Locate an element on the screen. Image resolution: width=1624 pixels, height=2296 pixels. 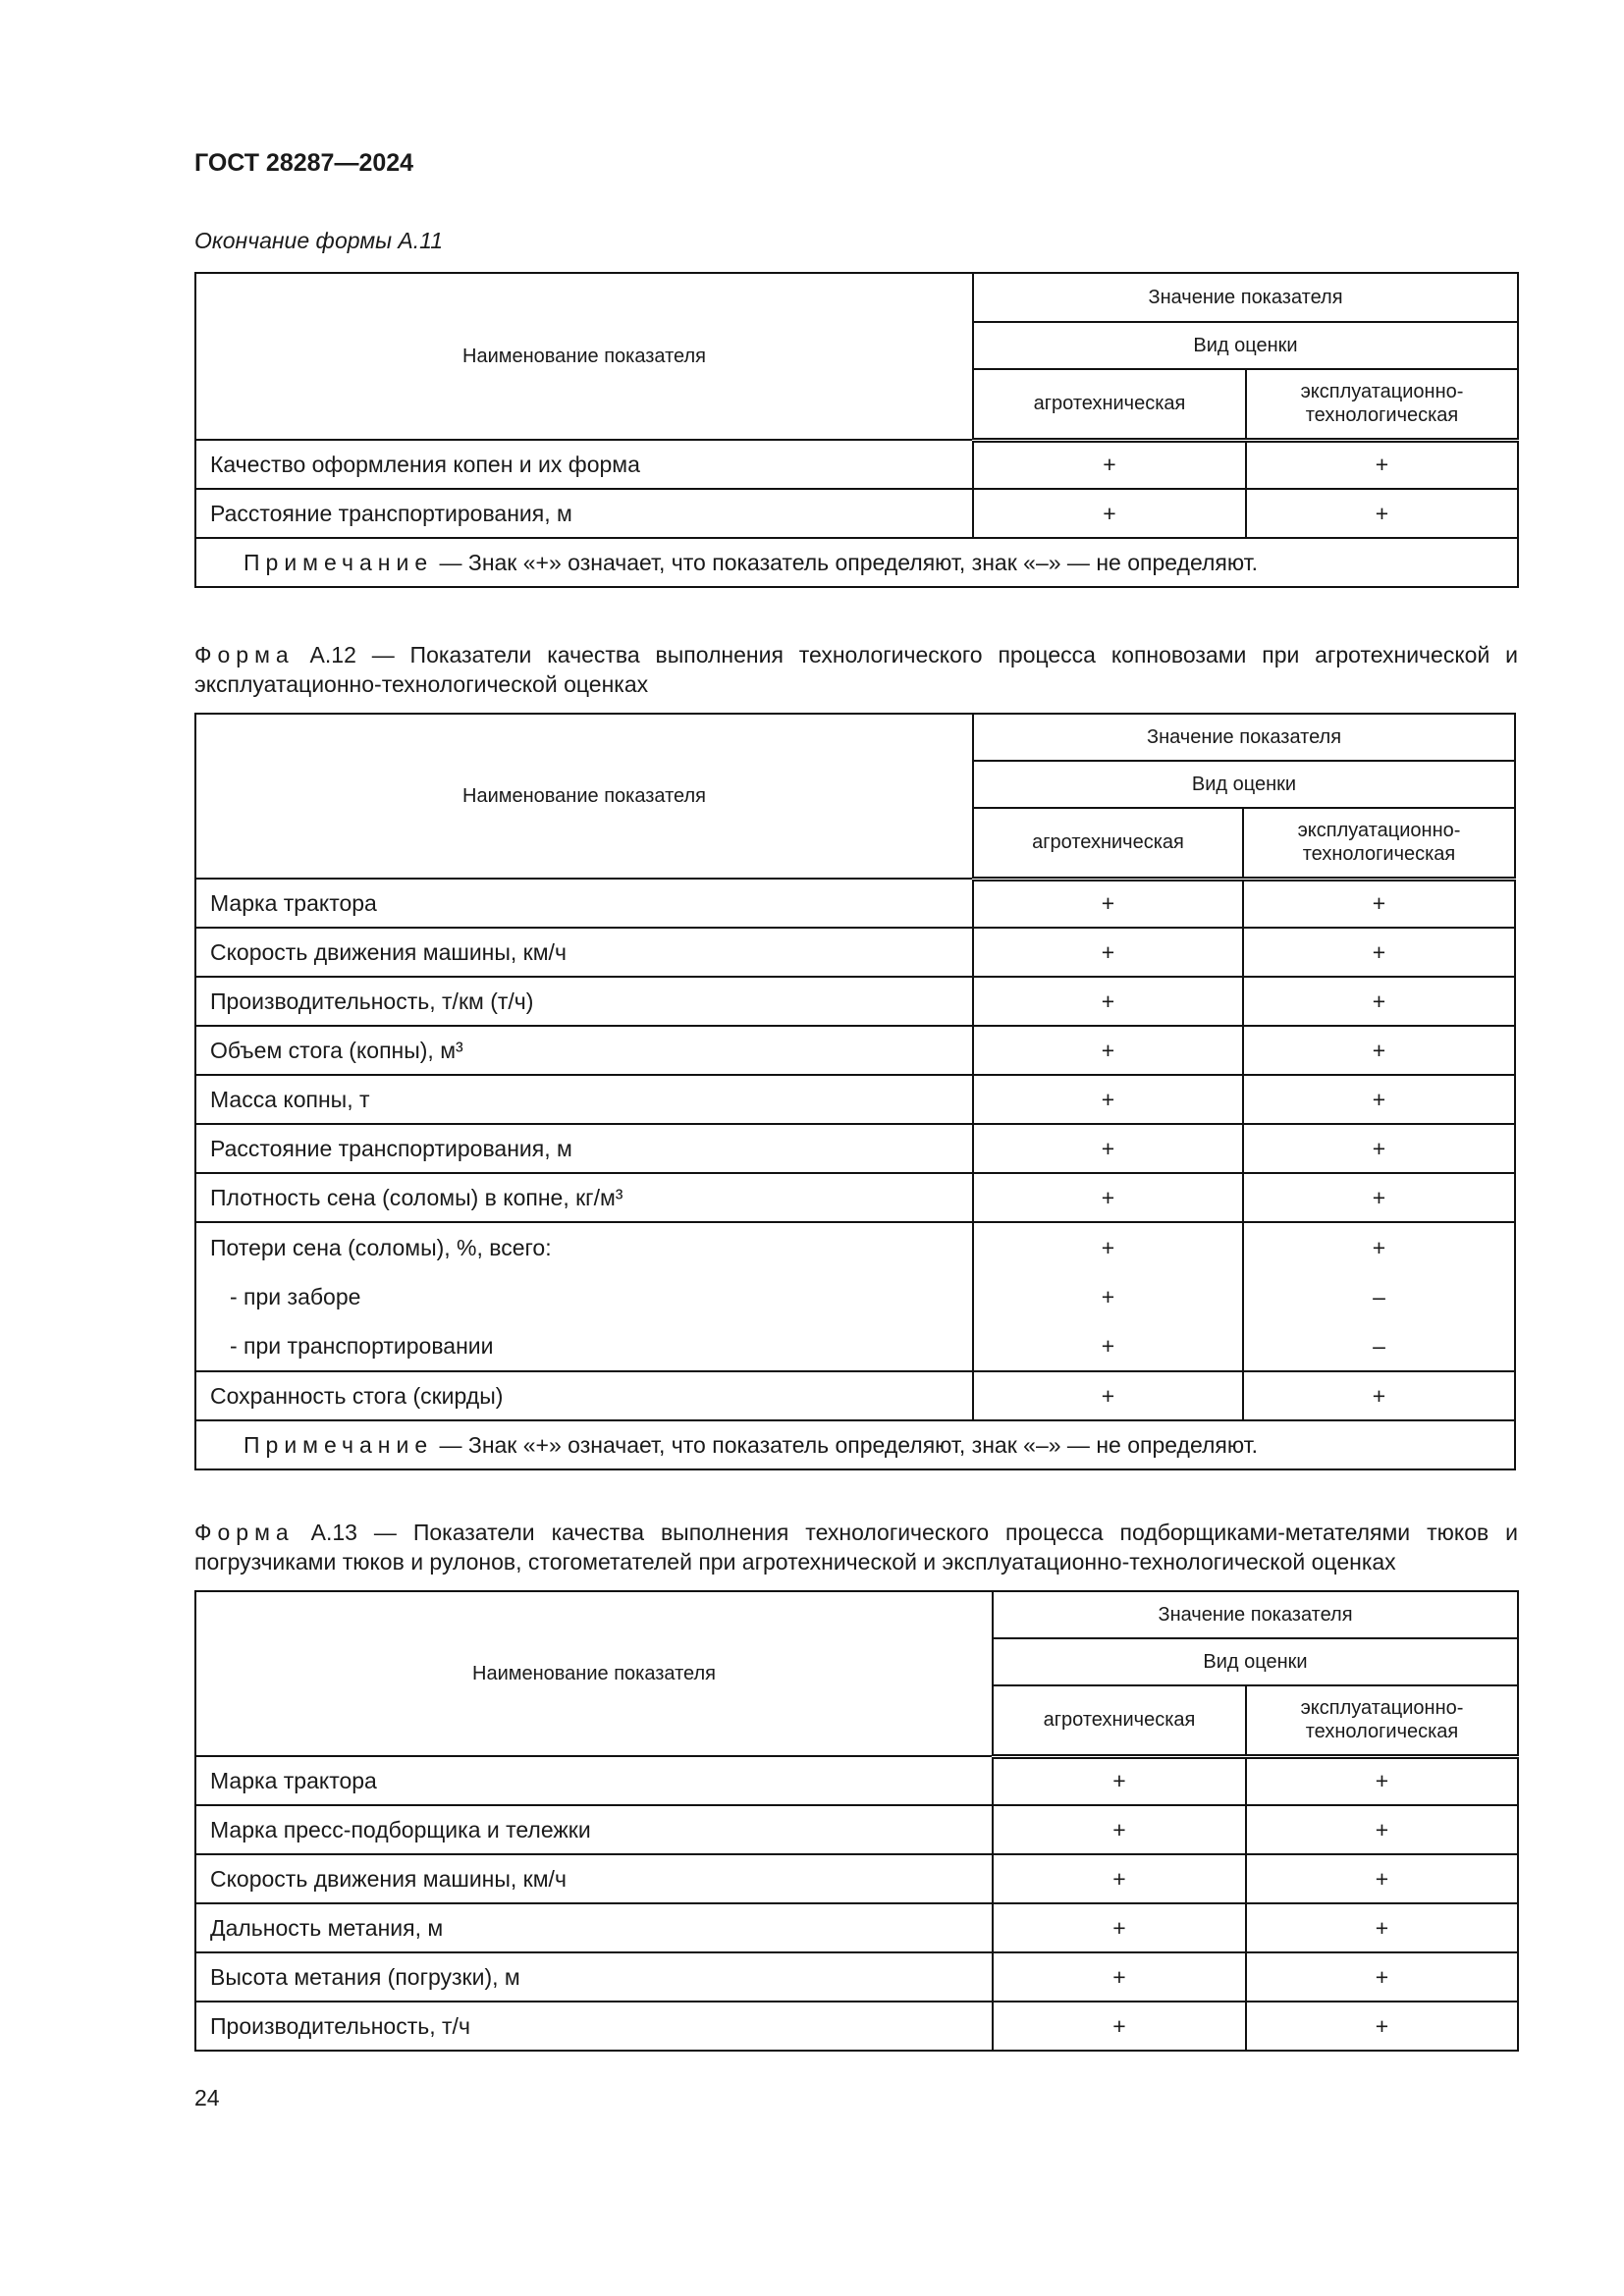
cell-name: - при транспортировании is located at coordinates (362, 1346).